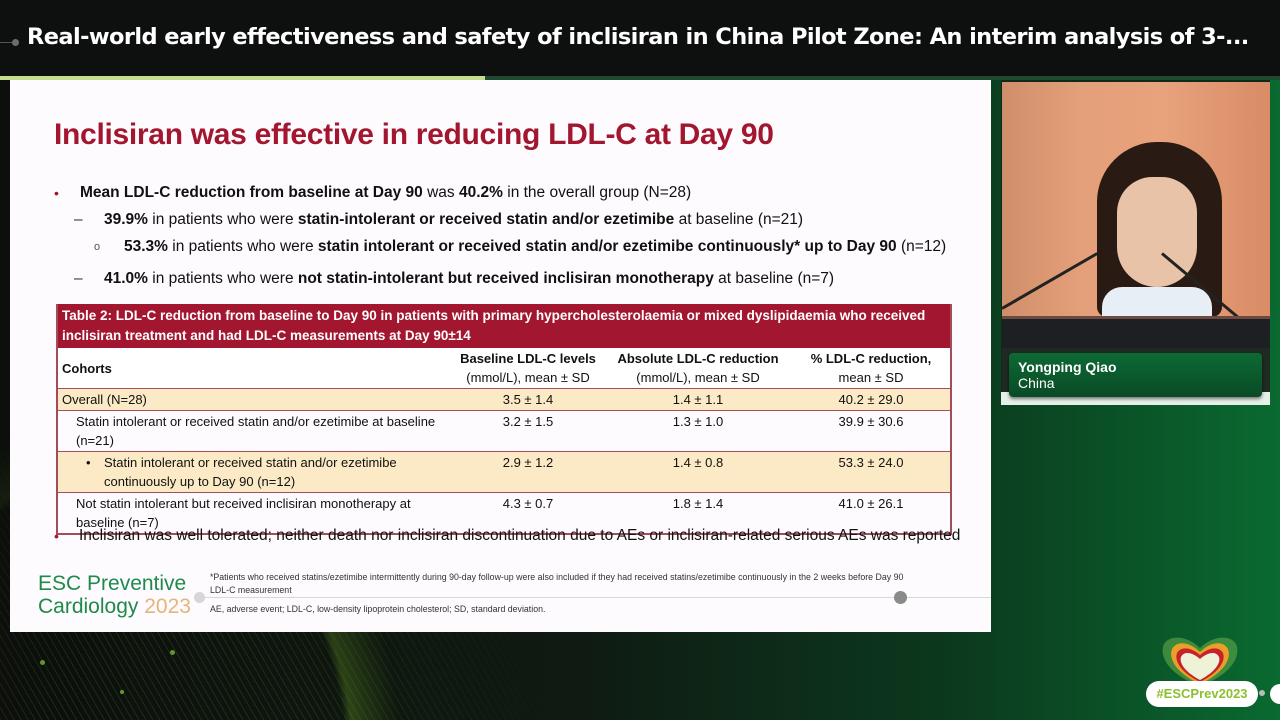 This screenshot has height=720, width=1280. What do you see at coordinates (698, 503) in the screenshot?
I see `absolute-cell: 1.8 ± 1.4` at bounding box center [698, 503].